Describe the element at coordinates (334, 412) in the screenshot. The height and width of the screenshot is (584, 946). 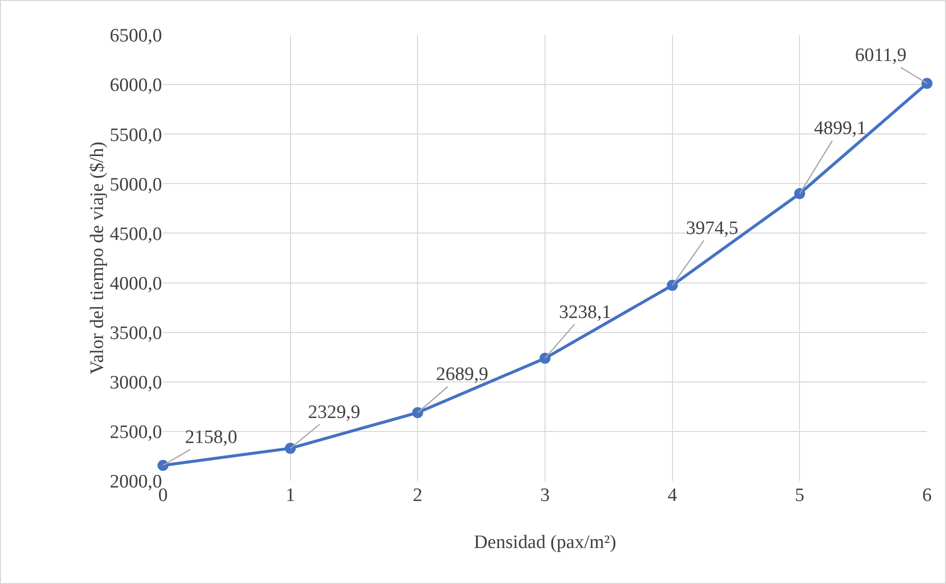
I see `data-label: 2329,9` at that location.